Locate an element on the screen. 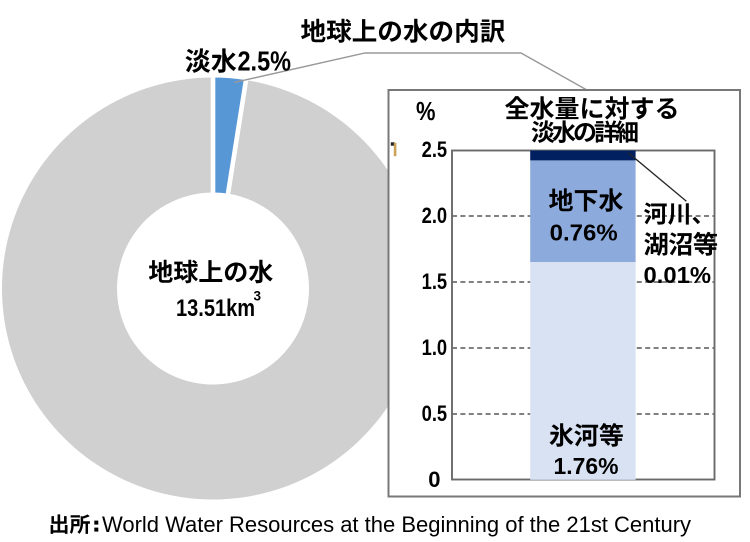 This screenshot has width=750, height=542. svg-text: 0.5 is located at coordinates (435, 413).